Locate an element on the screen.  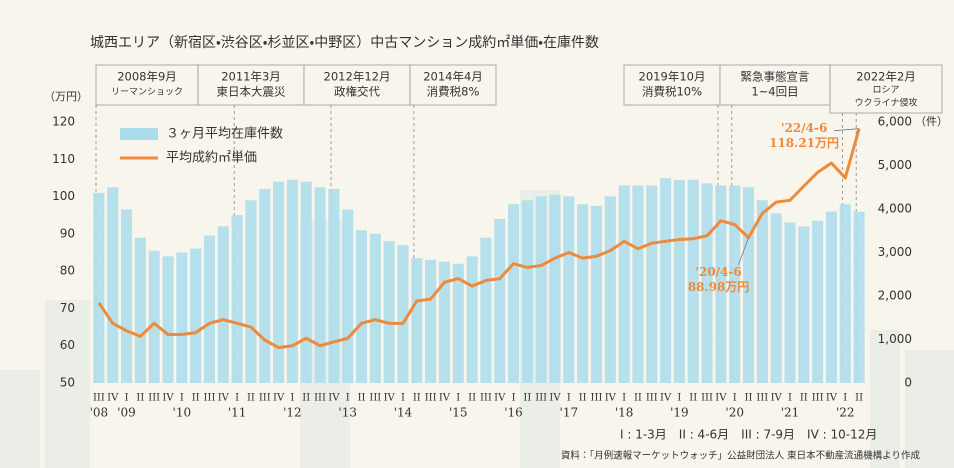
legend-swatch is located at coordinates (139, 134).